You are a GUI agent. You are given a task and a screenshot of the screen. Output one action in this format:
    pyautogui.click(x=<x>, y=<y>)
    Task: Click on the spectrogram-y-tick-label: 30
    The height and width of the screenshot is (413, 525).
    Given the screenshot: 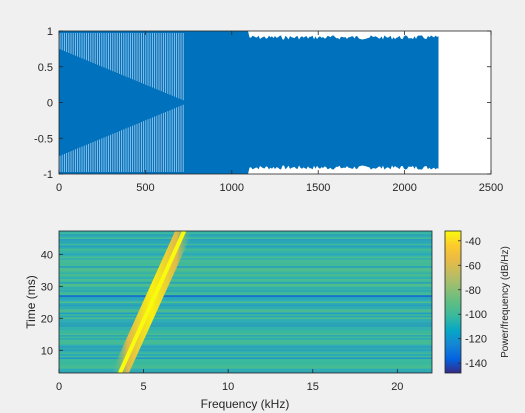 What is the action you would take?
    pyautogui.click(x=47, y=287)
    